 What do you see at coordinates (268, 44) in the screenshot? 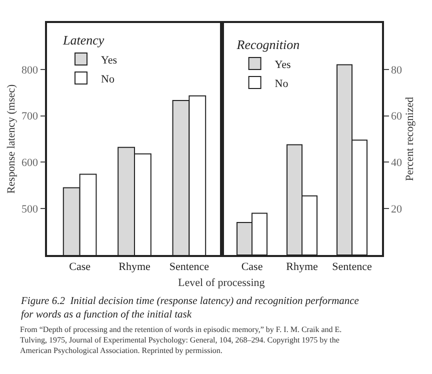
I see `legend-title: Recognition` at bounding box center [268, 44].